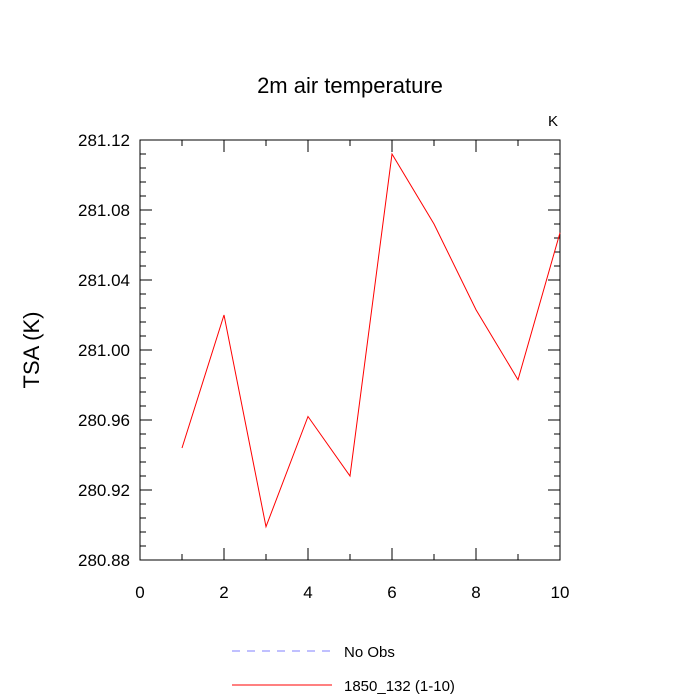 The width and height of the screenshot is (700, 700). What do you see at coordinates (104, 420) in the screenshot?
I see `y-tick-label: 280.96` at bounding box center [104, 420].